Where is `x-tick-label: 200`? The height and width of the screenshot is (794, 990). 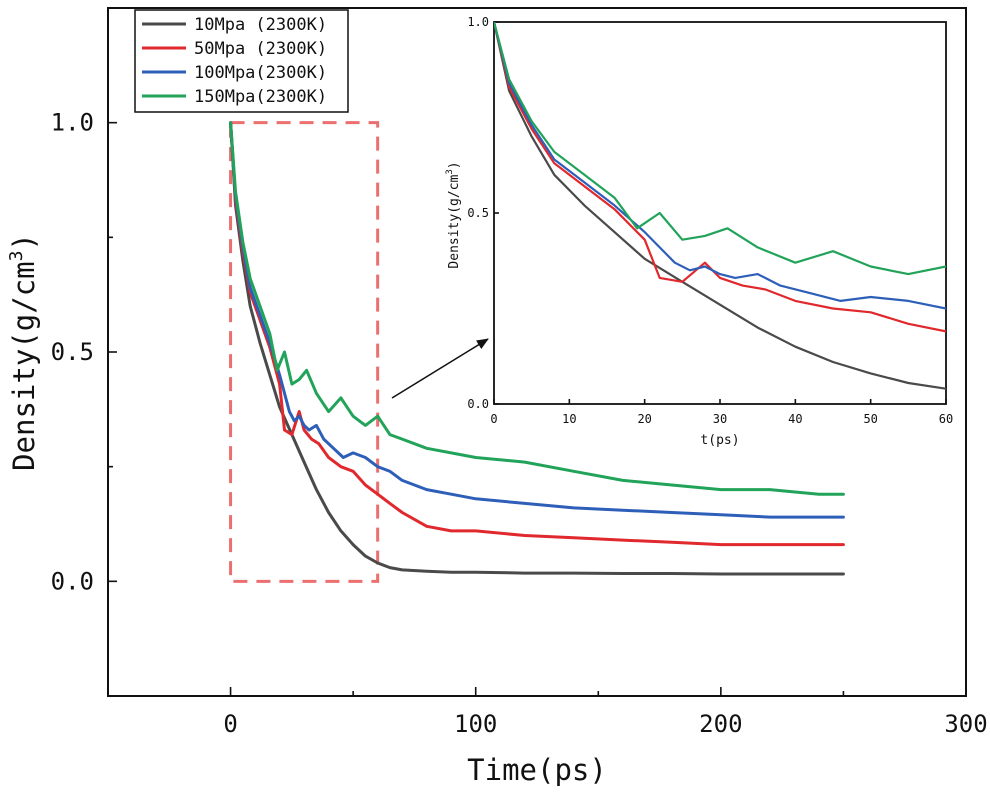
x-tick-label: 200 is located at coordinates (720, 724).